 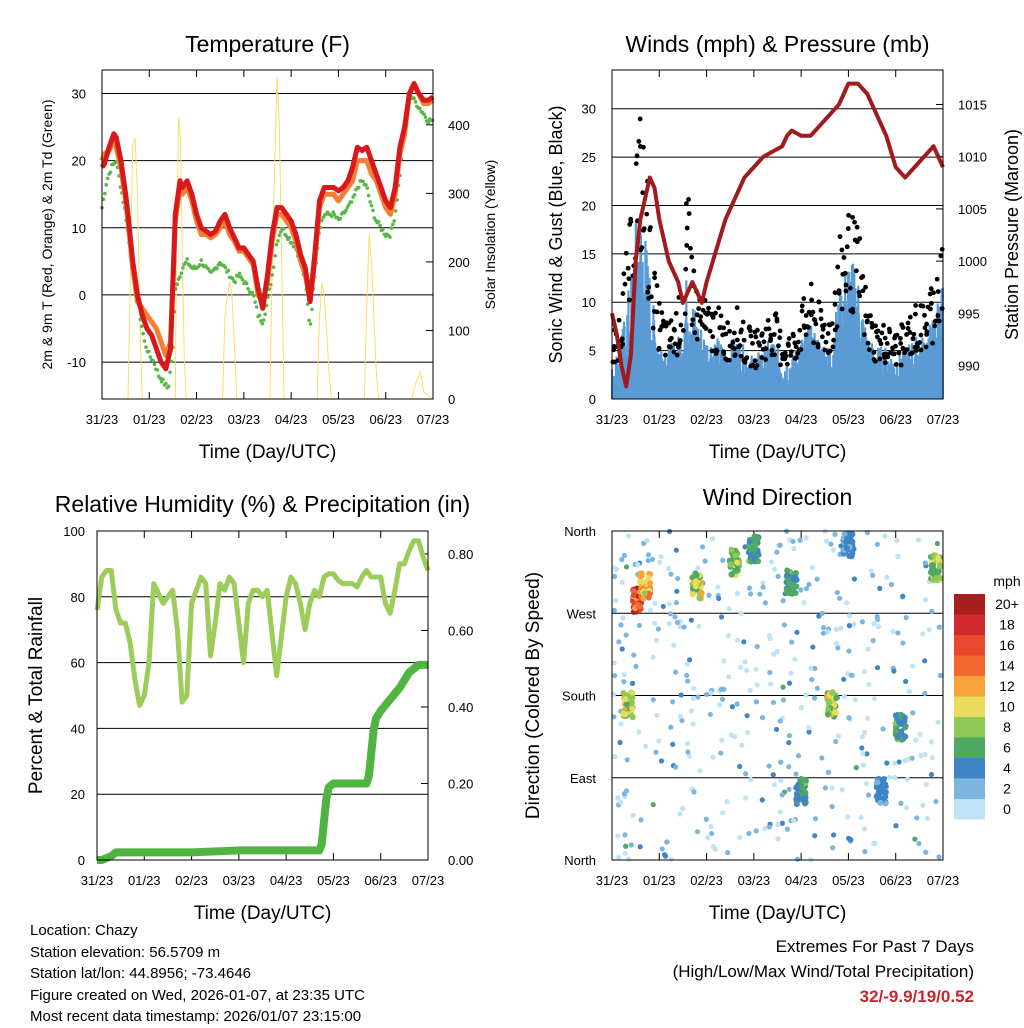 I want to click on station-location: Location: Chazy, so click(x=84, y=930).